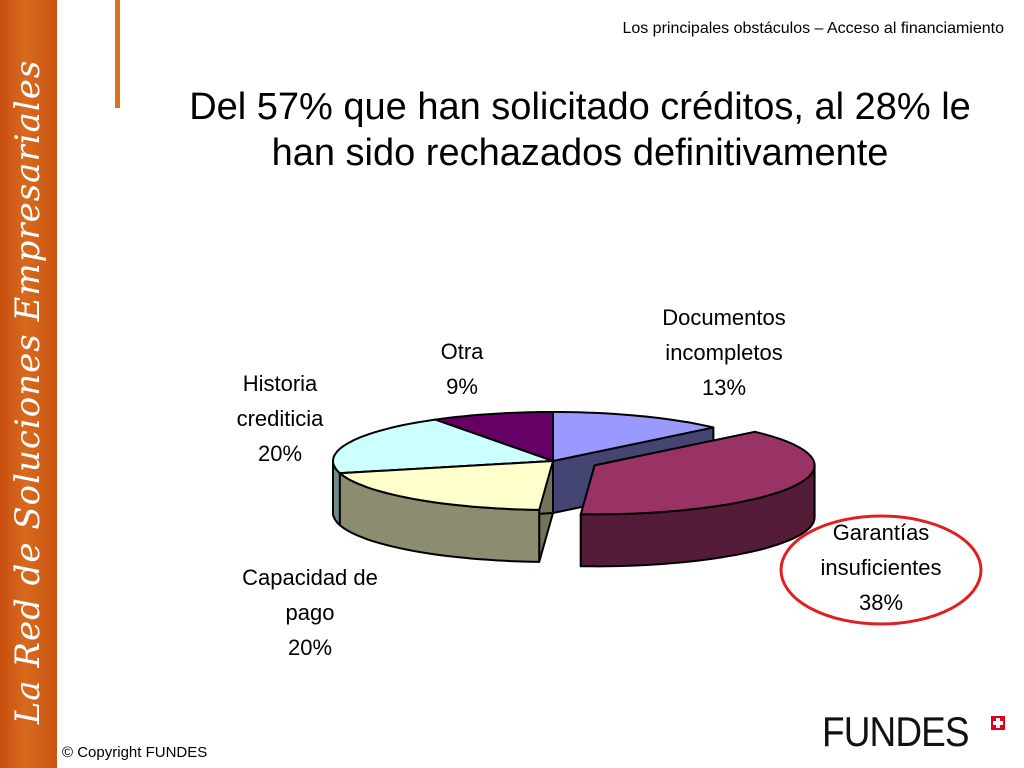 This screenshot has height=768, width=1024. I want to click on fundes-logo: FUNDES, so click(913, 732).